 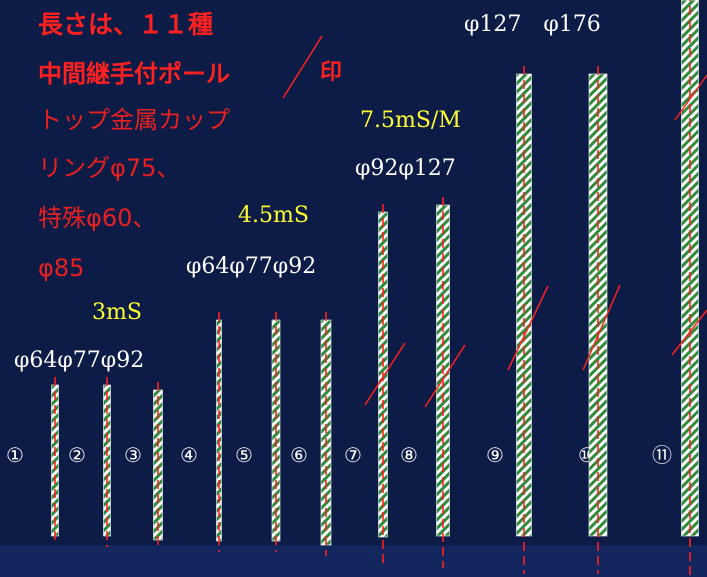 I want to click on pole-11-joint-mark, so click(x=689, y=332).